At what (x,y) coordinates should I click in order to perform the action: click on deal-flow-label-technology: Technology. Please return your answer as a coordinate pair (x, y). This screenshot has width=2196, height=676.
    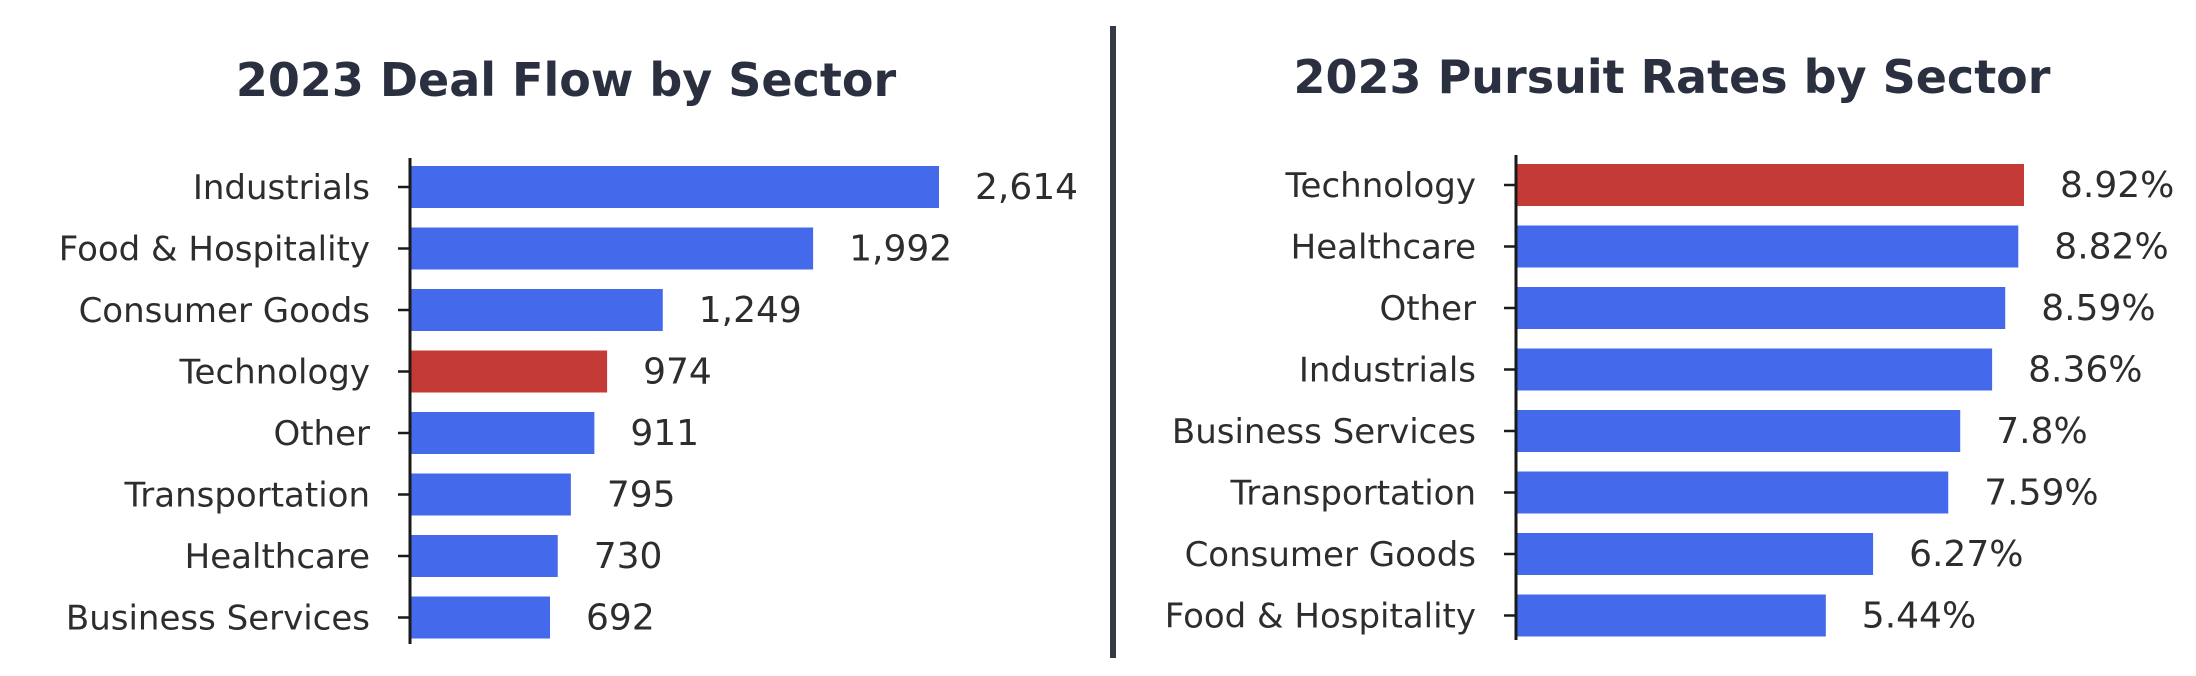
    Looking at the image, I should click on (274, 373).